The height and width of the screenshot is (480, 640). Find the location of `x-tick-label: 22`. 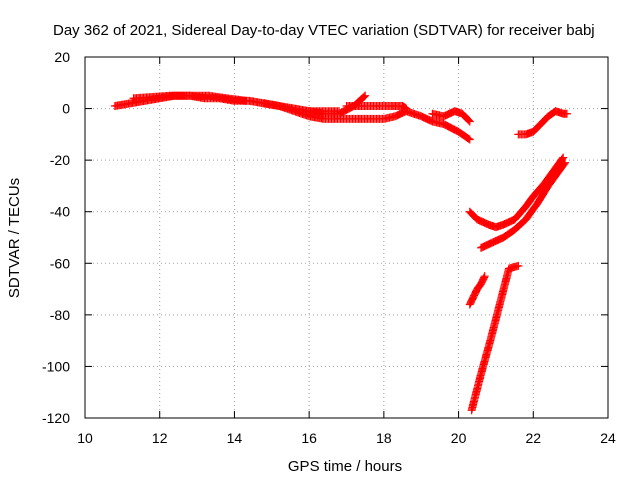

x-tick-label: 22 is located at coordinates (533, 438).